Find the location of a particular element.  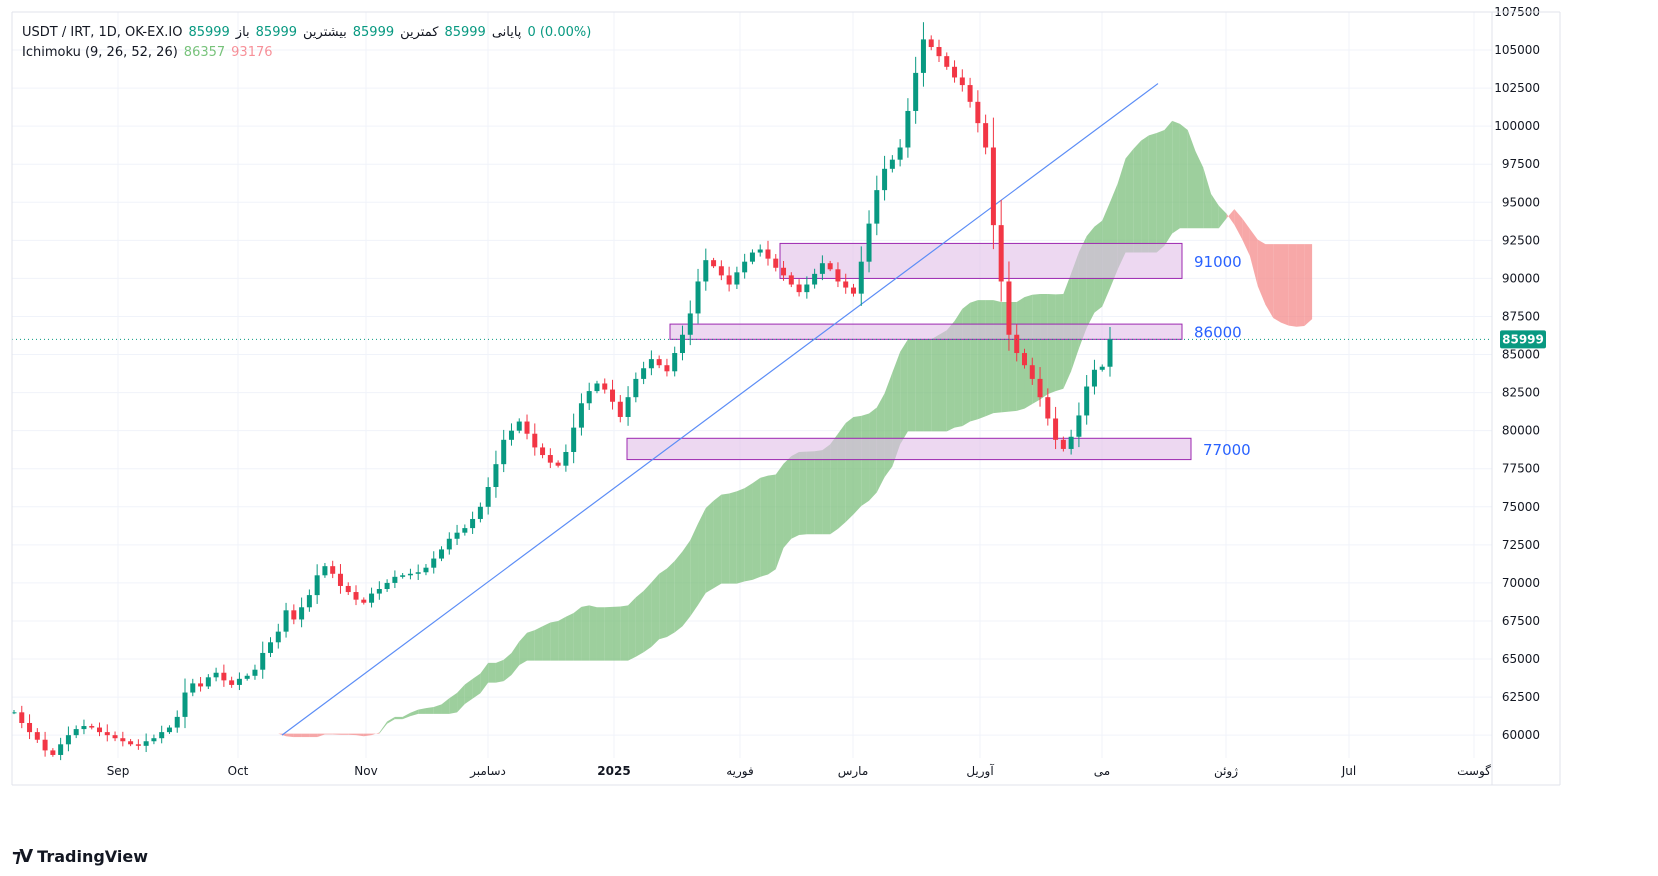

y-tick-label: 105000 is located at coordinates (1517, 50).